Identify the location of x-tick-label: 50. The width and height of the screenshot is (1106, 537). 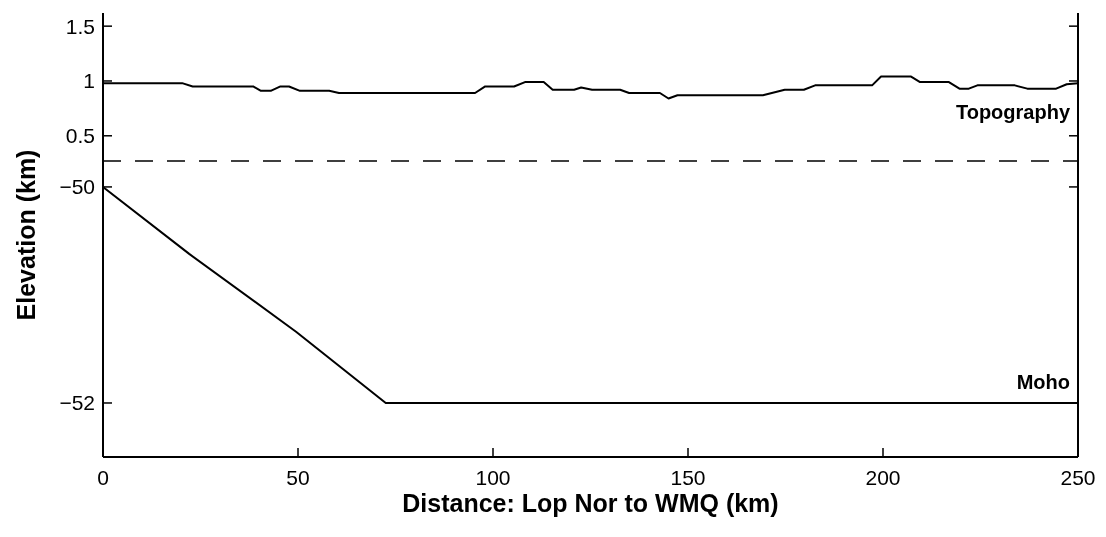
(298, 477).